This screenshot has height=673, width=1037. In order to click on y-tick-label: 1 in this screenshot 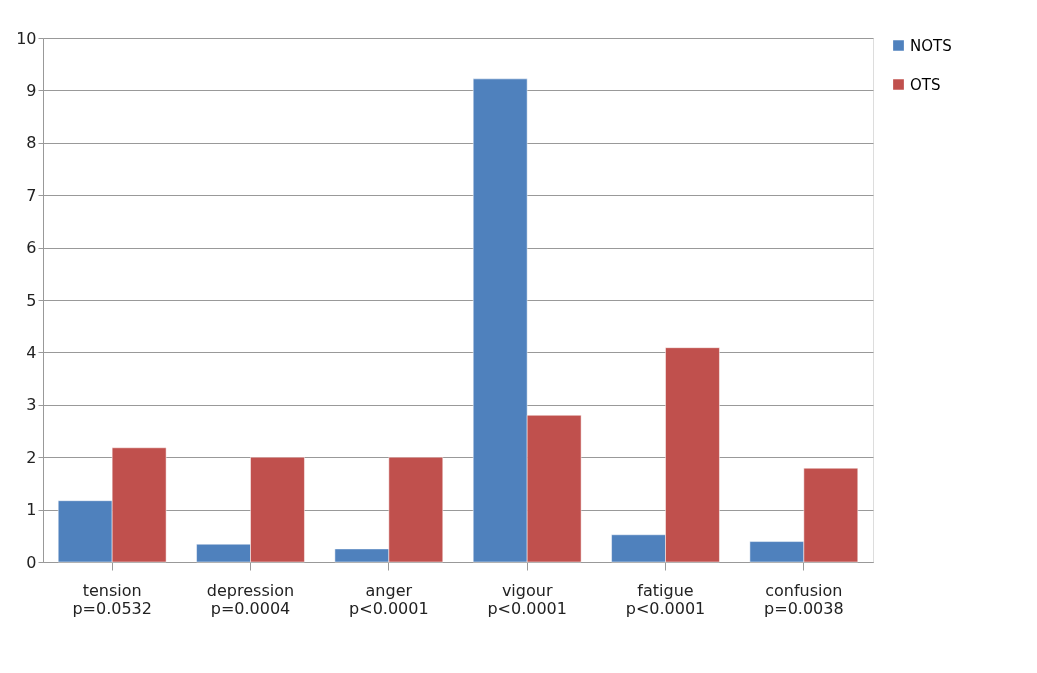, I will do `click(31, 510)`.